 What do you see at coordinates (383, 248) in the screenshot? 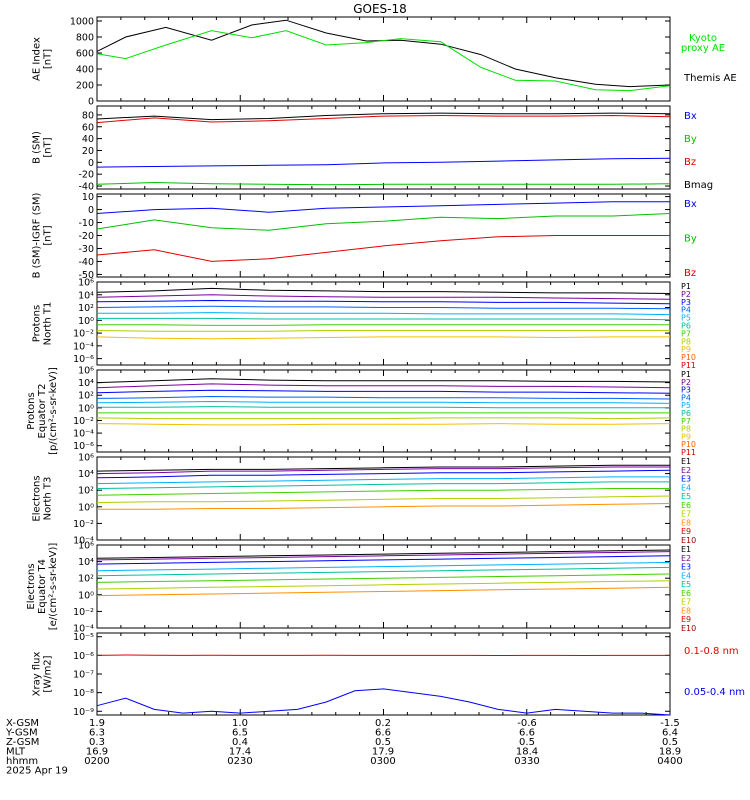
I see `series-bz` at bounding box center [383, 248].